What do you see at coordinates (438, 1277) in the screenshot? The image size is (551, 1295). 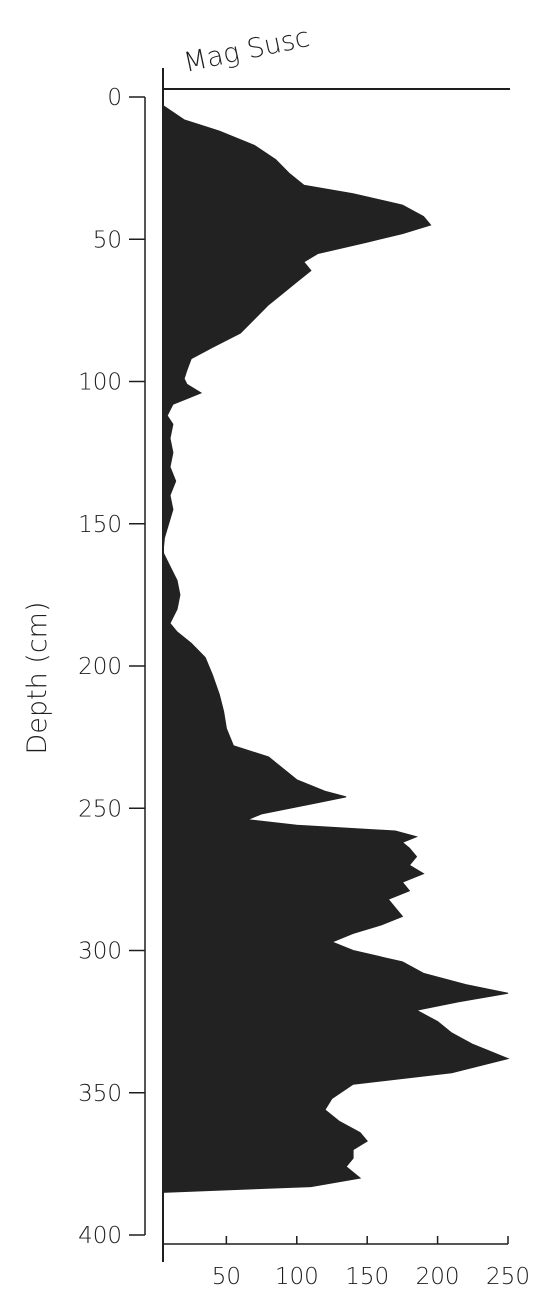 I see `x-tick-label: 200` at bounding box center [438, 1277].